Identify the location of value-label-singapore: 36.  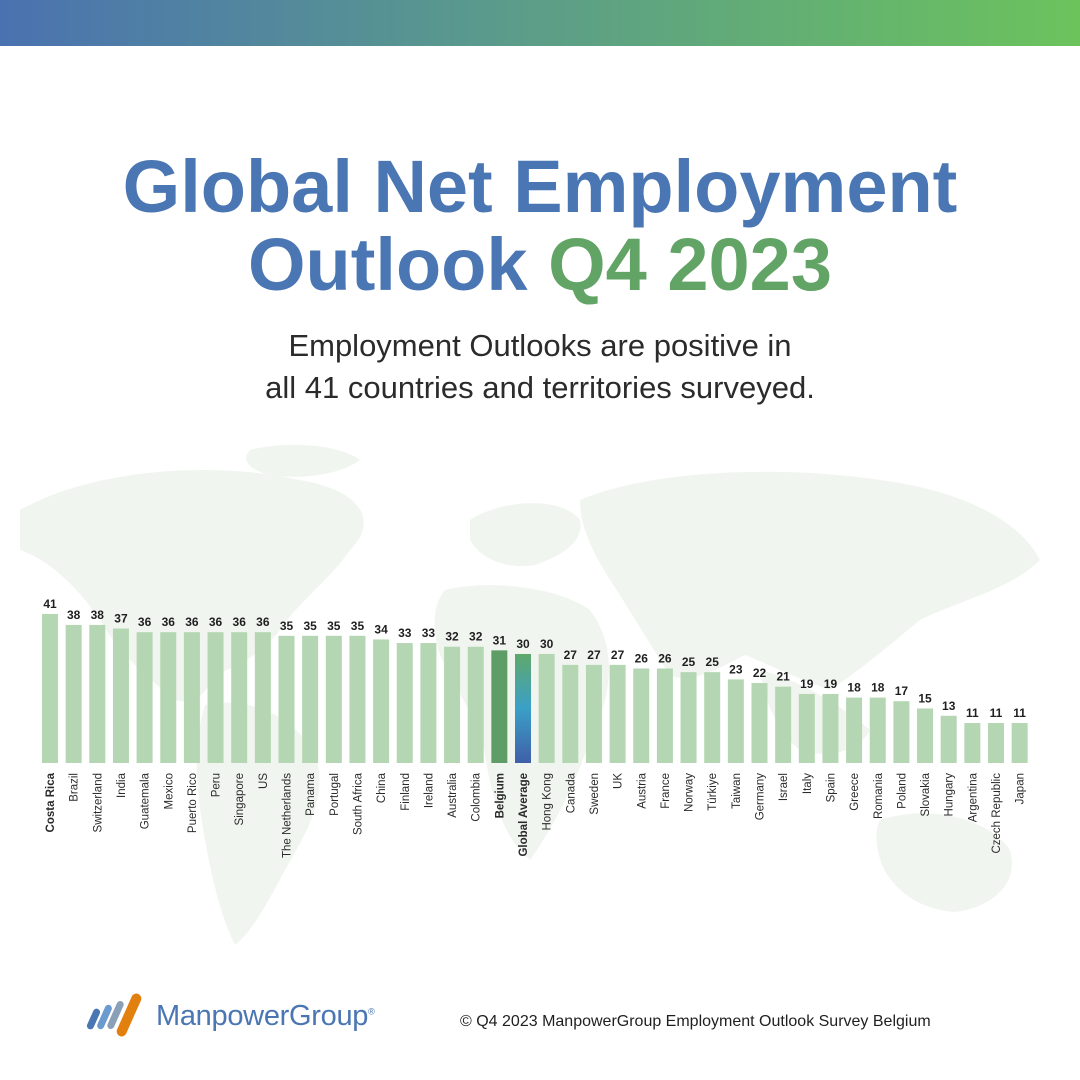
(240, 622).